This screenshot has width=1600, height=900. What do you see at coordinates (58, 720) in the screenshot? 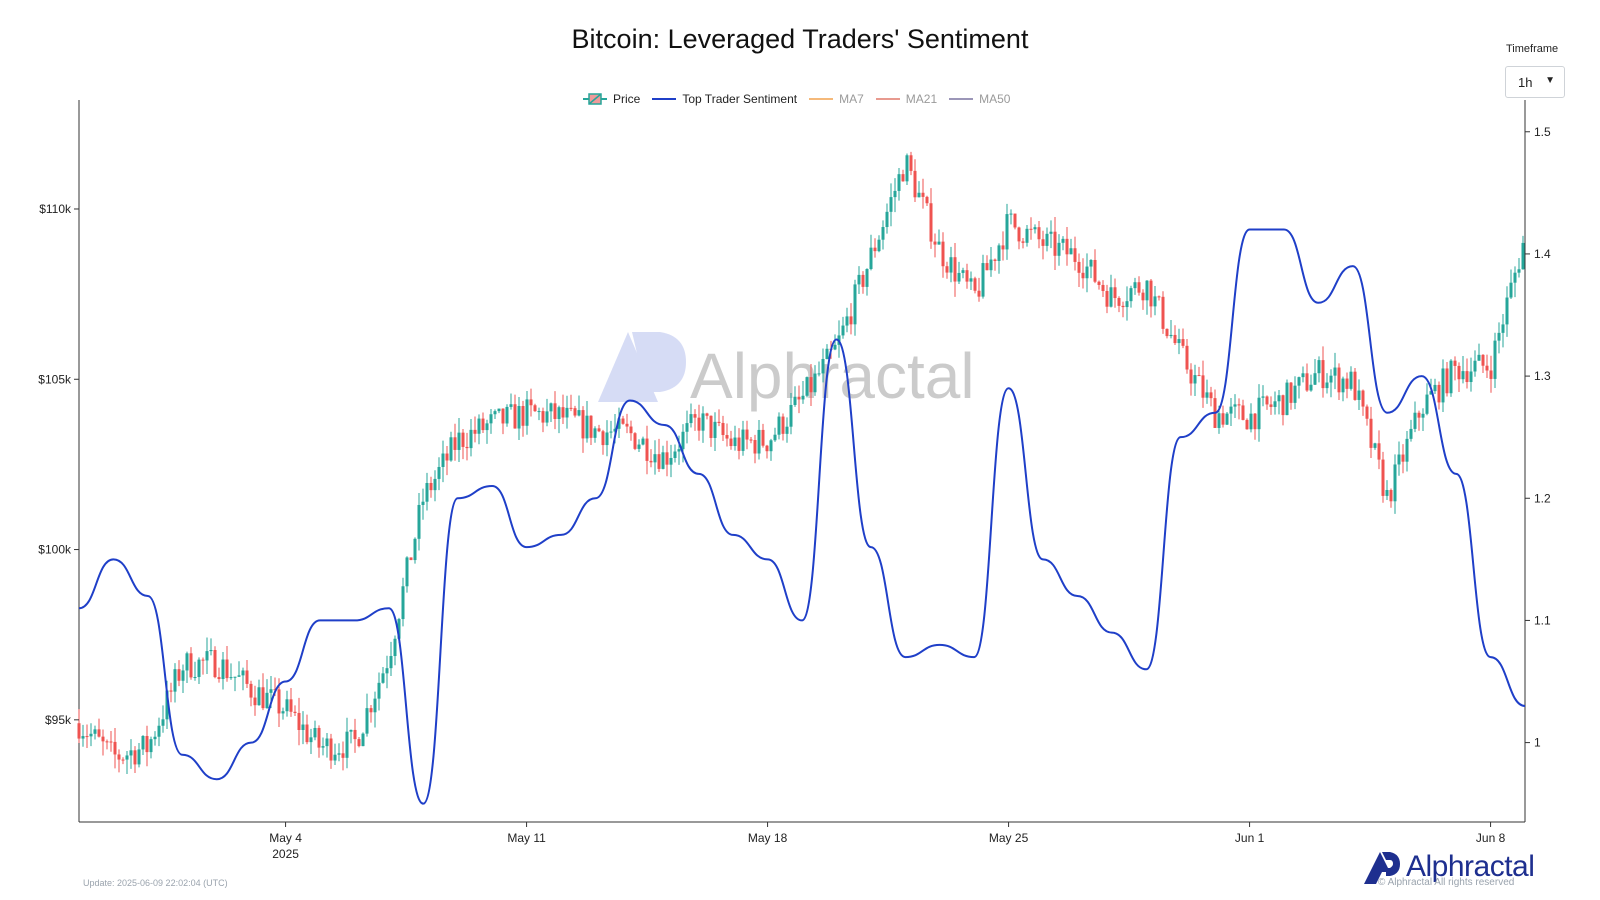
I see `y-left-tick-label: $95k` at bounding box center [58, 720].